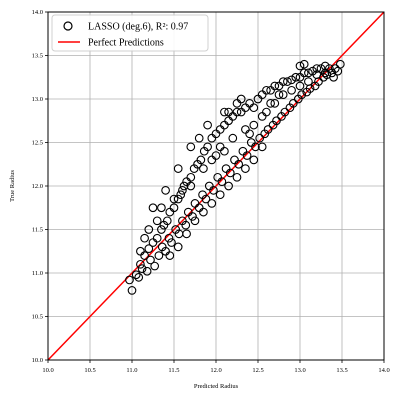 The width and height of the screenshot is (400, 400). I want to click on y-tick-label: 11.5, so click(37, 230).